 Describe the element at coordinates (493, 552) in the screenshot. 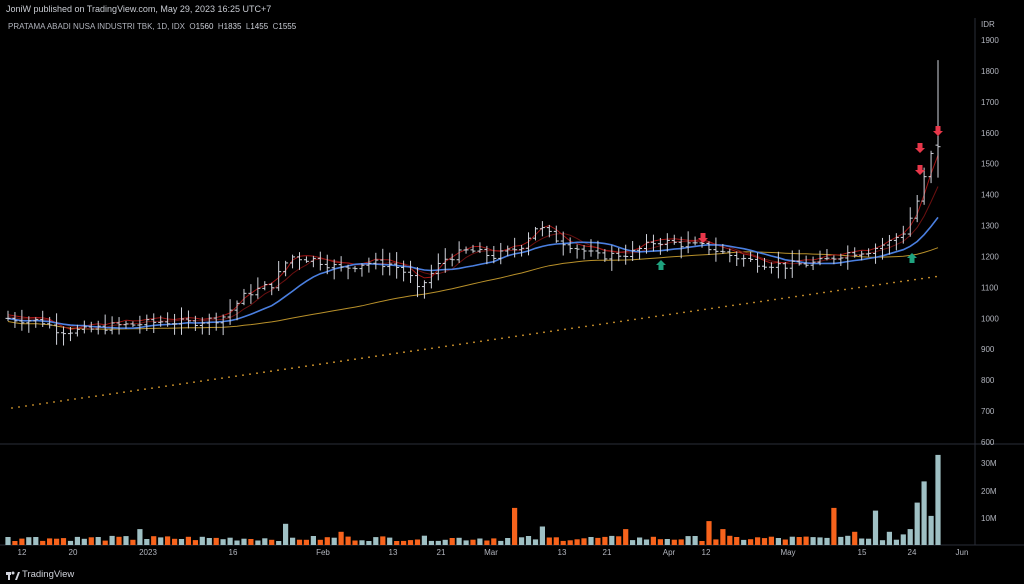

I see `time-axis: 12 20 2023 16 Feb 13 21 Mar 13 21 Apr 12 May 15 24 Jun` at that location.